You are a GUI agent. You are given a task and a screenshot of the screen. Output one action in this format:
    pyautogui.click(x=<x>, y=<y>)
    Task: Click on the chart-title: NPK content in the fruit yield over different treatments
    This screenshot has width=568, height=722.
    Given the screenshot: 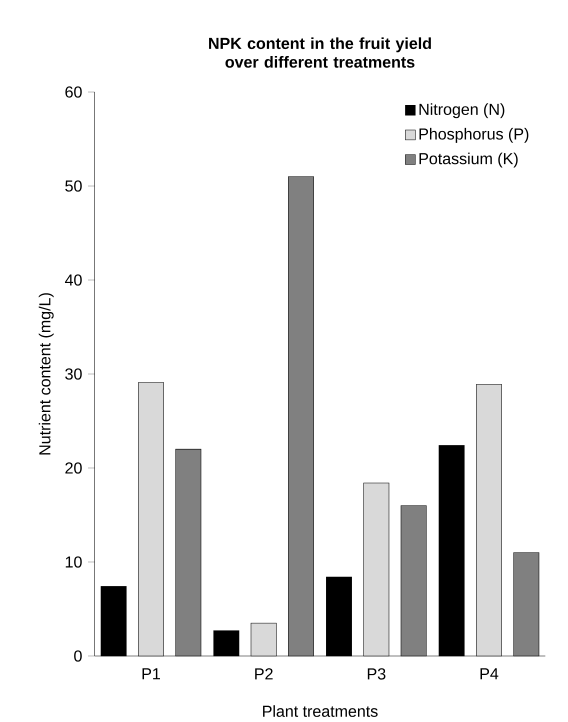 What is the action you would take?
    pyautogui.click(x=320, y=52)
    